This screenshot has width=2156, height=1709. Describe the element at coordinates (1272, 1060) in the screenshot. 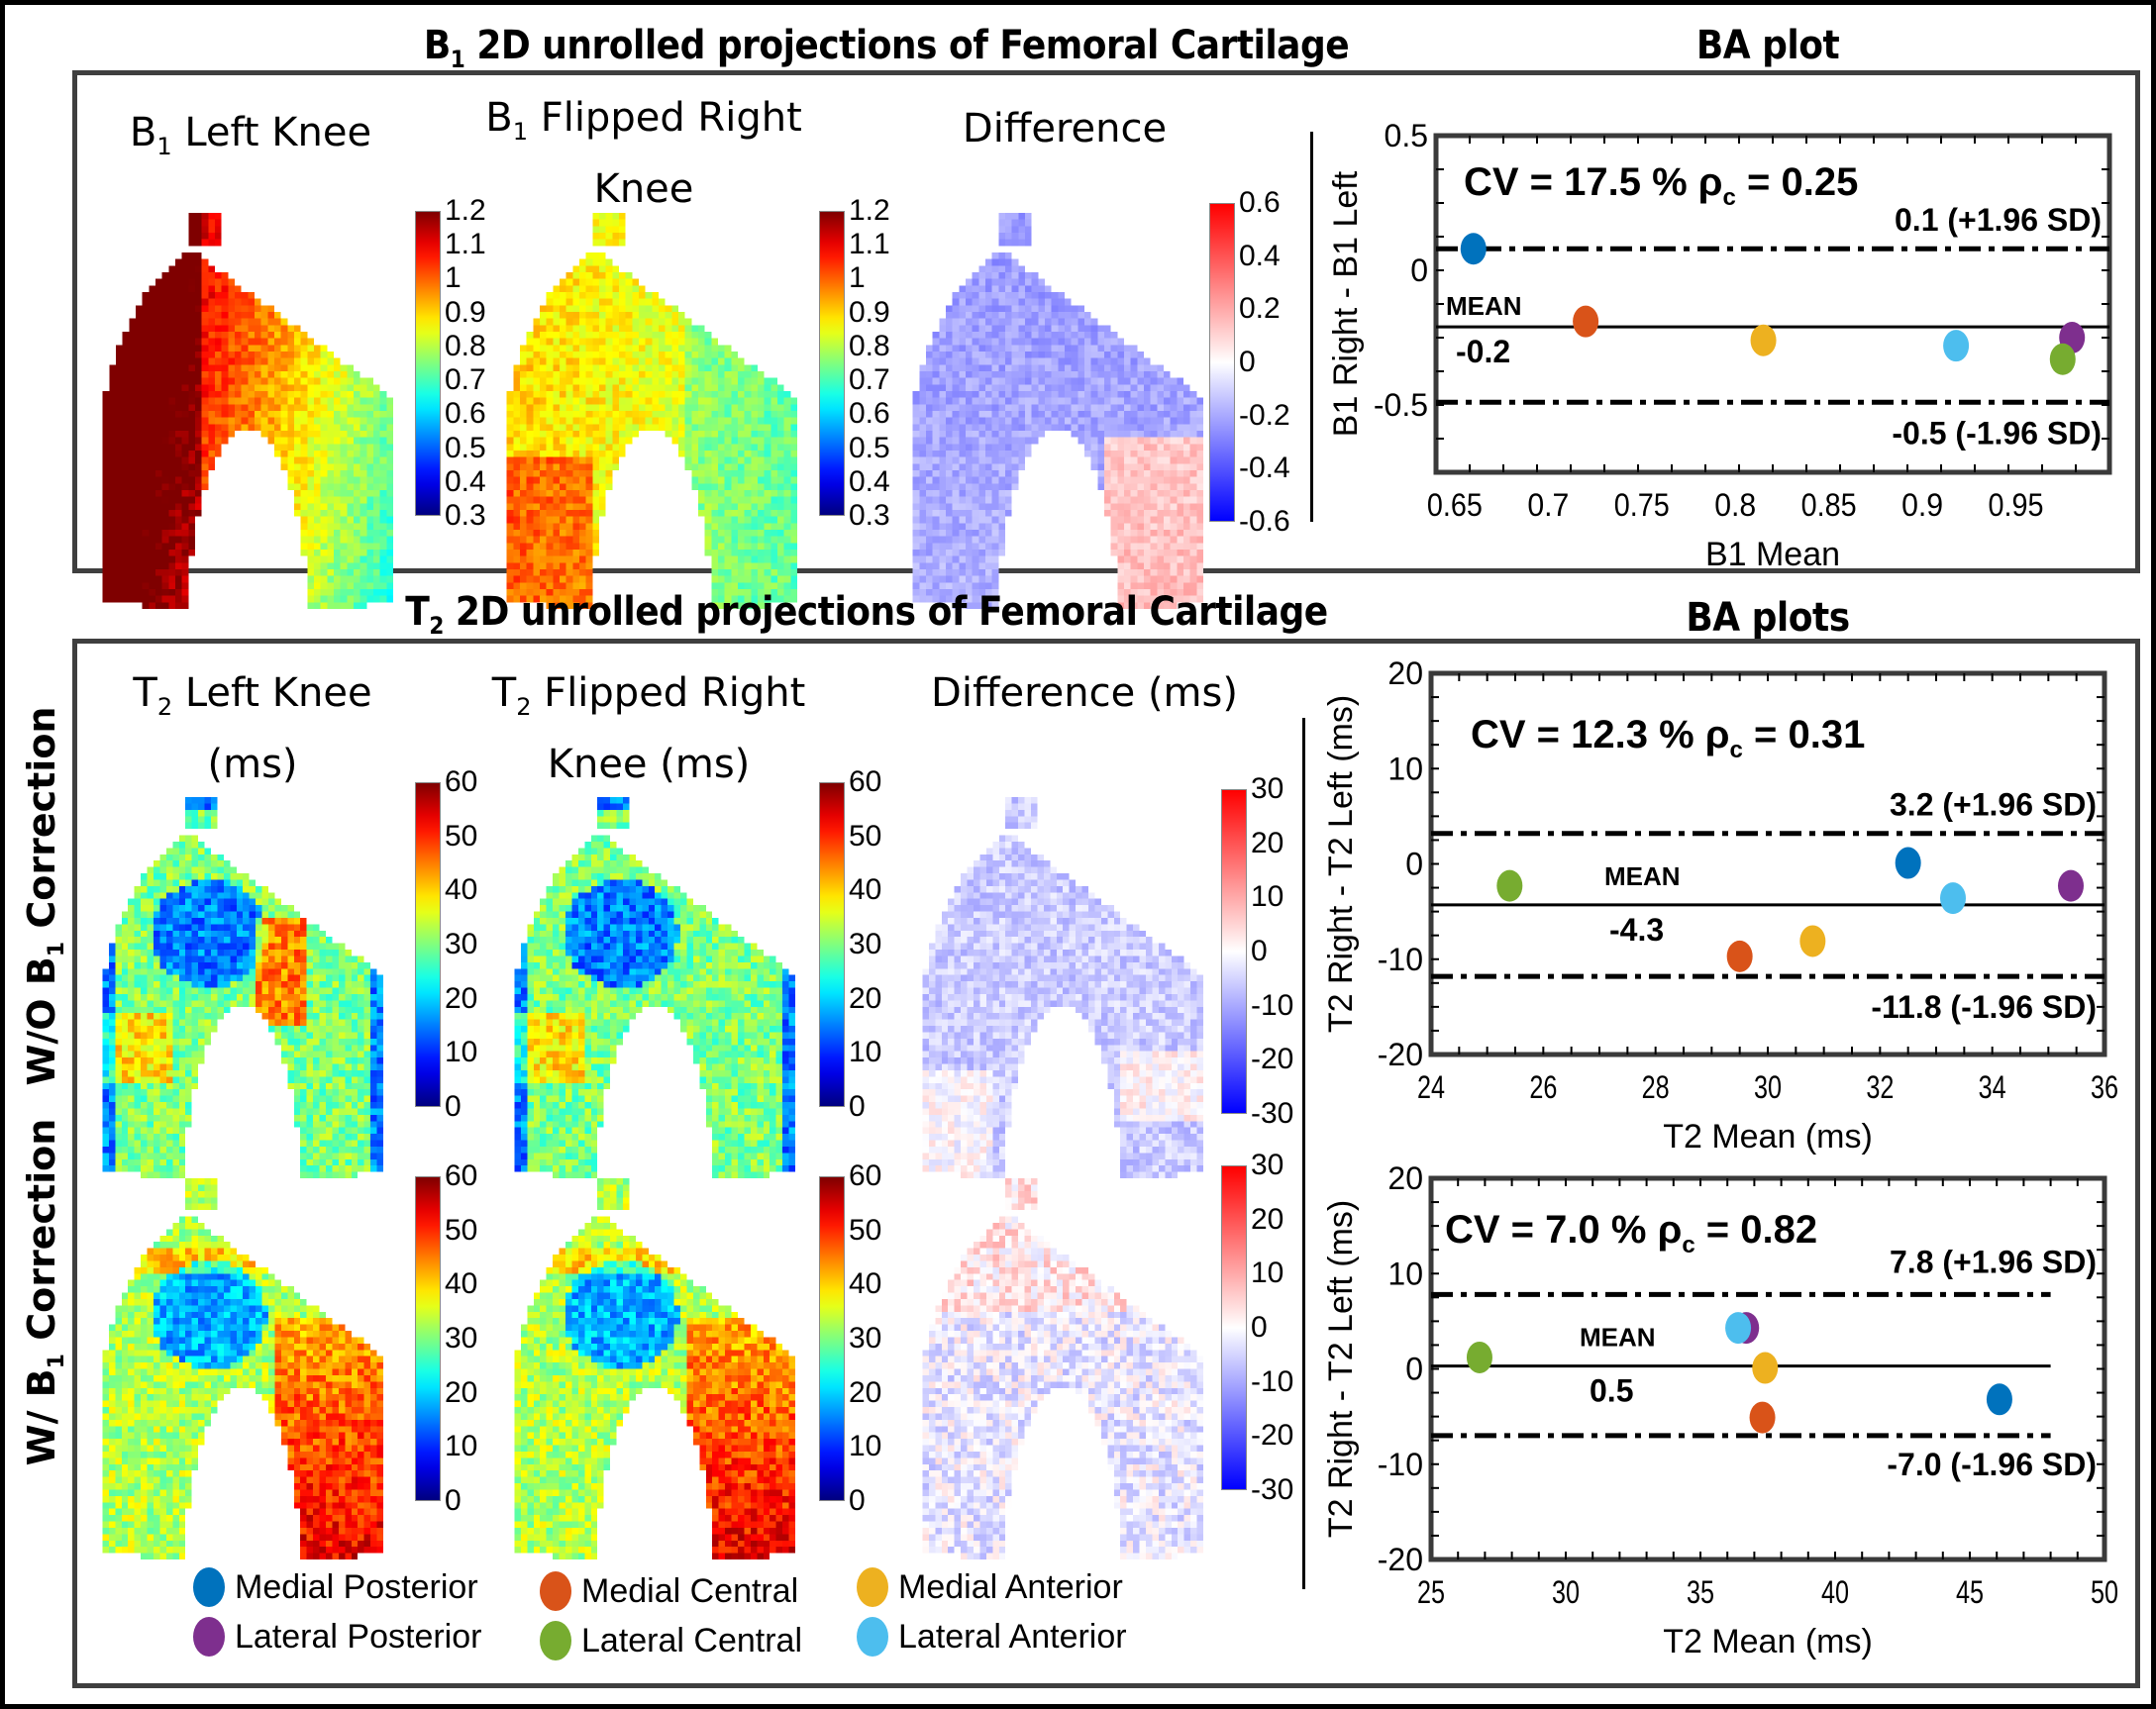

I see `colorbar-tick-label: -20` at that location.